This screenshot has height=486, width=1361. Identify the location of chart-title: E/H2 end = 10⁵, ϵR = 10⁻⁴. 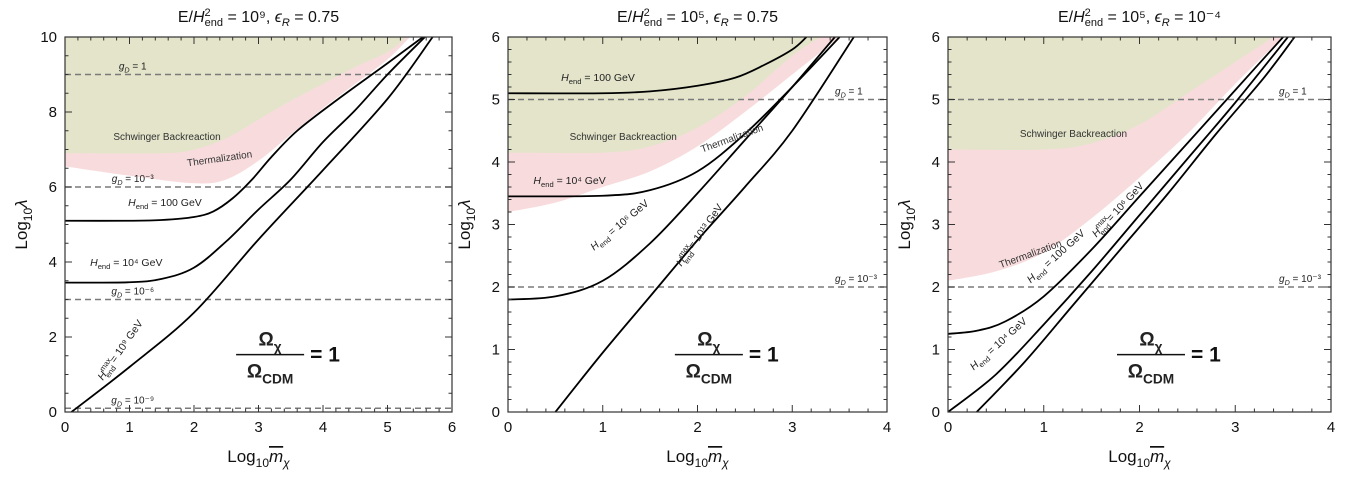
(1139, 18).